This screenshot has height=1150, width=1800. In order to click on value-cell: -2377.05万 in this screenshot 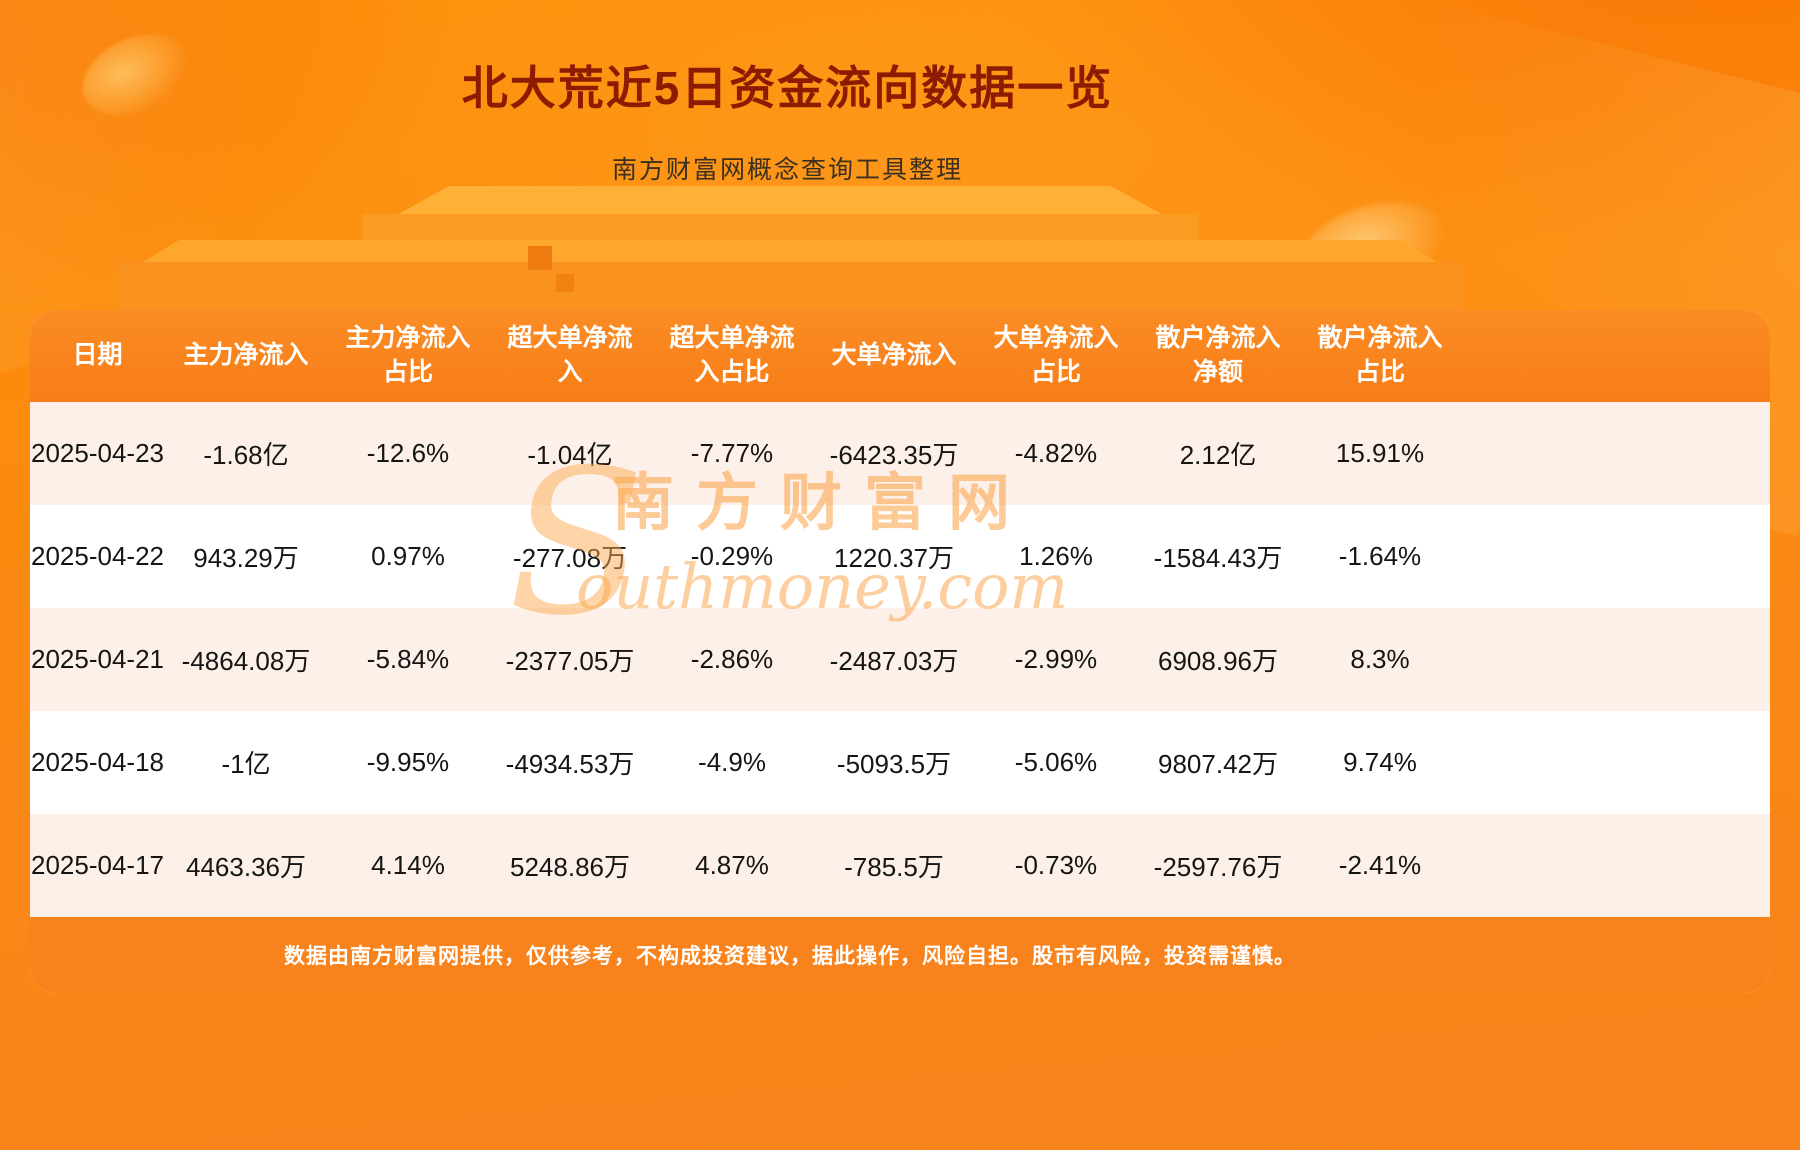, I will do `click(570, 661)`.